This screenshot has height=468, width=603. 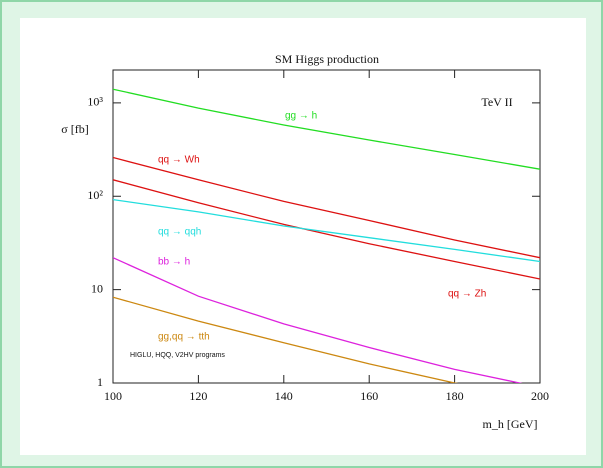 I want to click on y-tick-label: 1, so click(x=100, y=382).